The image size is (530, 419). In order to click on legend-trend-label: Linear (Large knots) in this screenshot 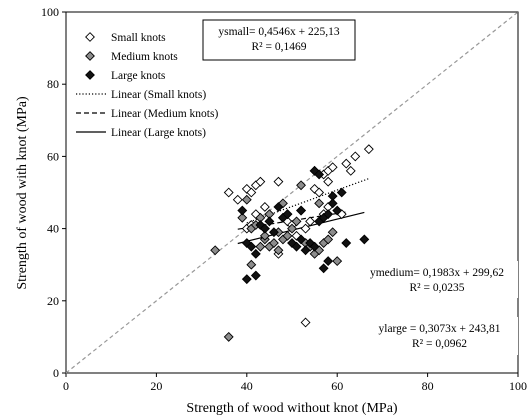, I will do `click(158, 133)`.